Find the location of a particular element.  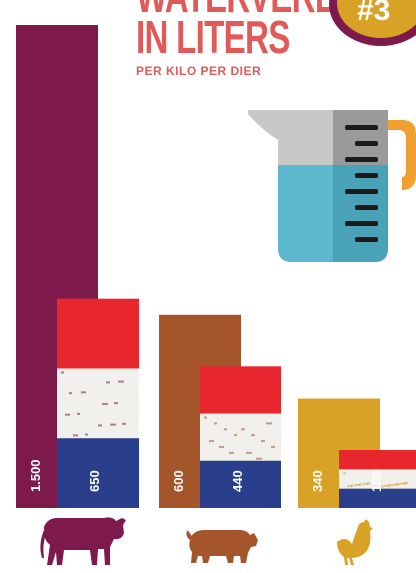

label-cow-netherlands: 650 is located at coordinates (94, 481).